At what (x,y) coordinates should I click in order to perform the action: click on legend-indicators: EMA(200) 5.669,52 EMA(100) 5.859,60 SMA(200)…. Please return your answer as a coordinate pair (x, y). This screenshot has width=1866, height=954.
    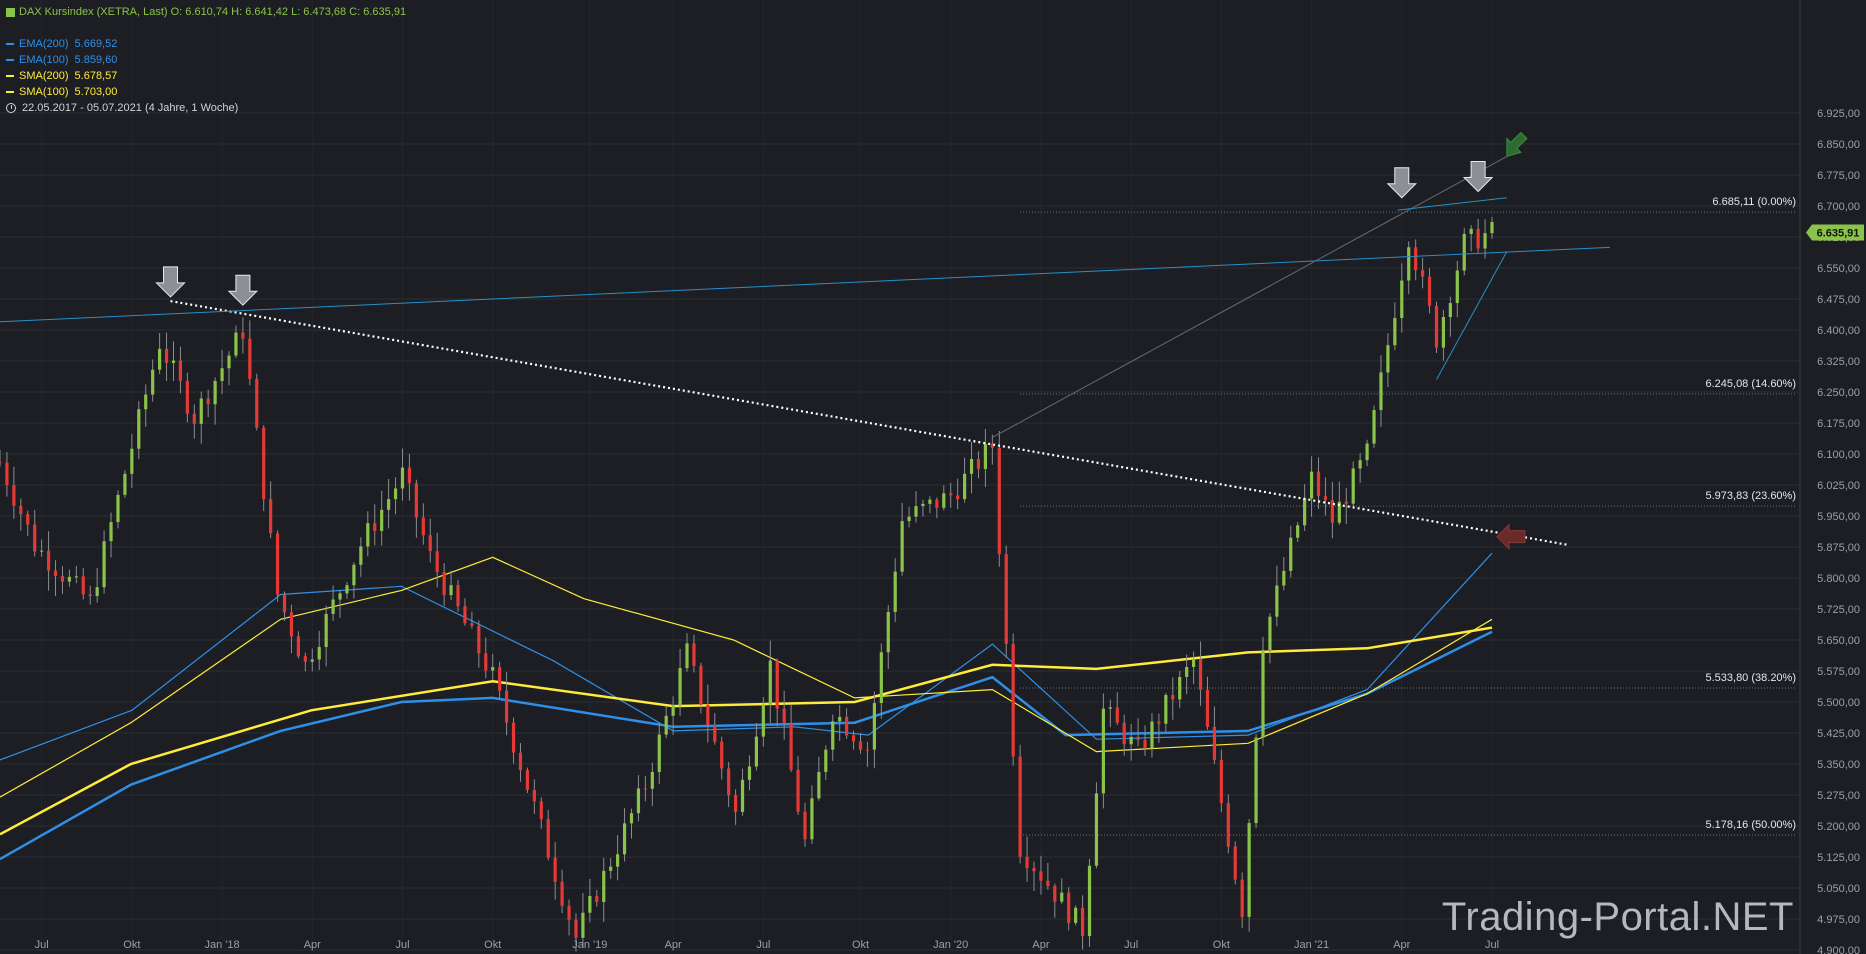
    Looking at the image, I should click on (206, 68).